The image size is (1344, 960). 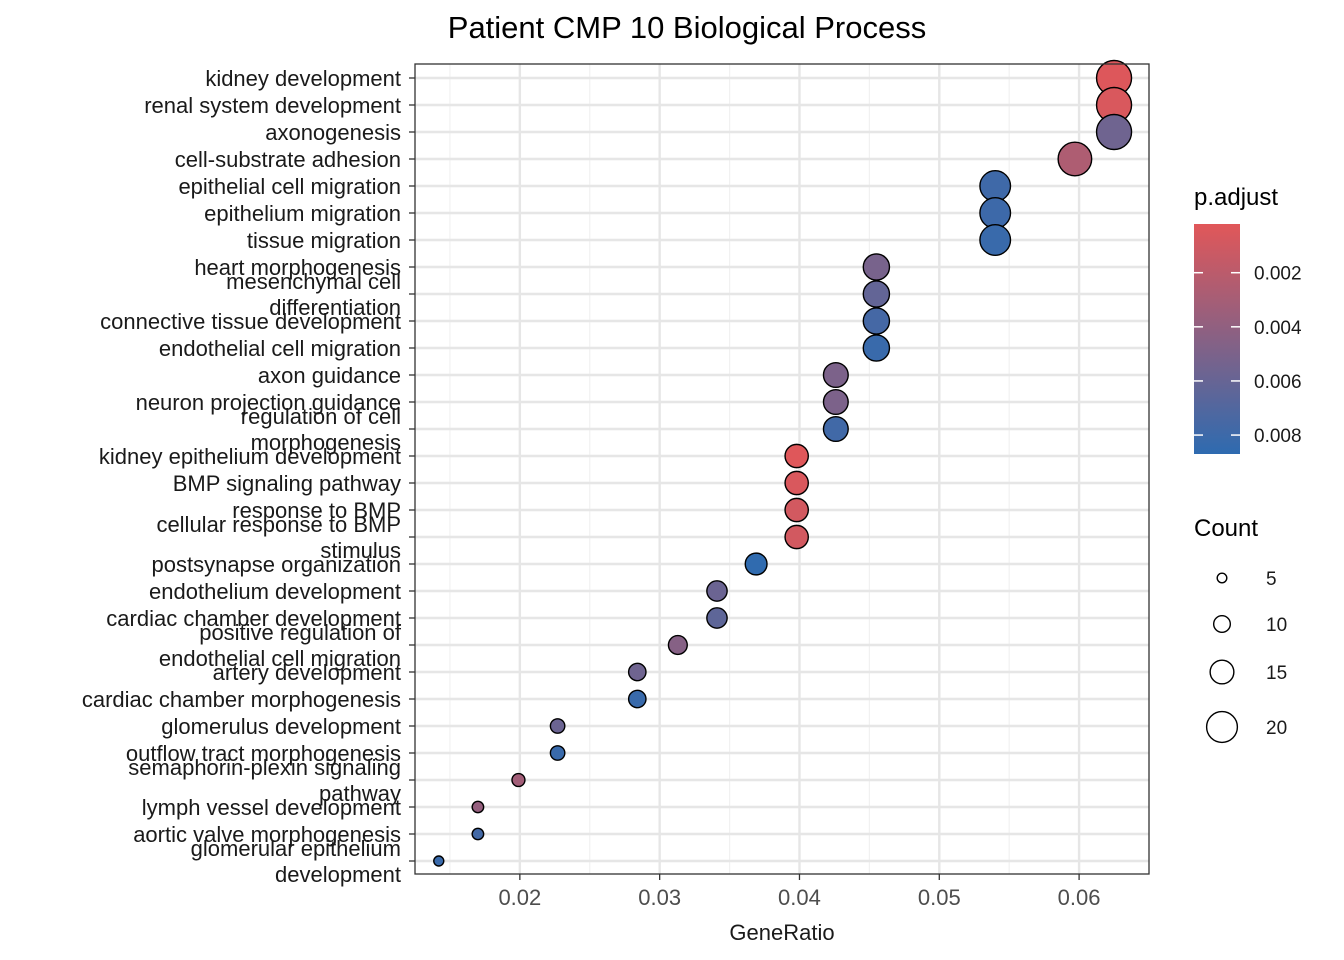 I want to click on y-tick-label: neuron projection guidance, so click(x=268, y=402).